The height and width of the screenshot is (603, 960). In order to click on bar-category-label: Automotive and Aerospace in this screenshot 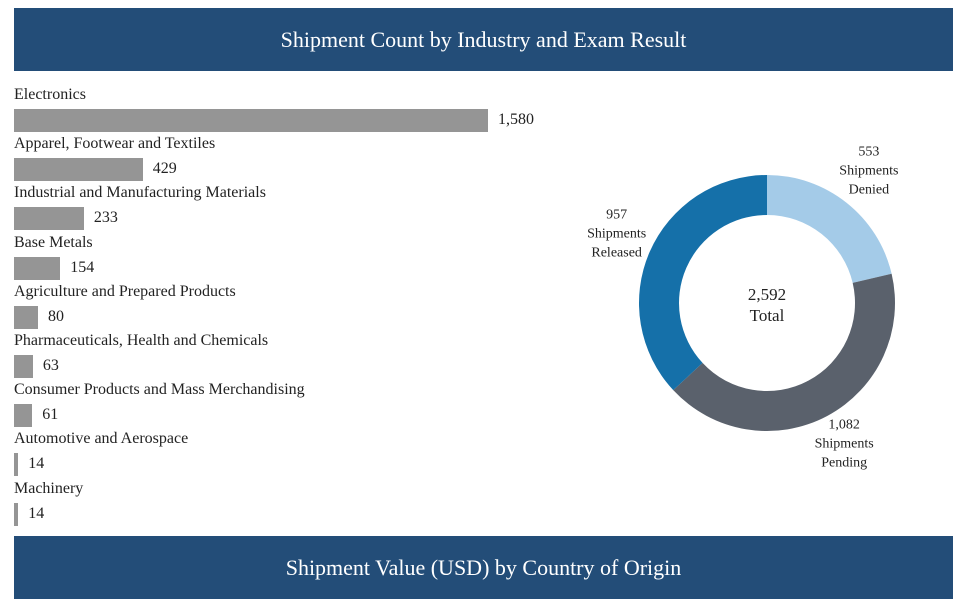, I will do `click(101, 439)`.